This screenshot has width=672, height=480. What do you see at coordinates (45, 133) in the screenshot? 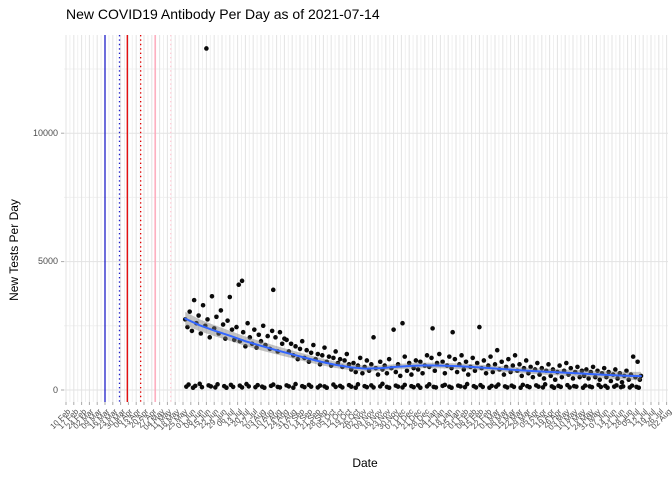
I see `y-tick-label-10000: 10000` at bounding box center [45, 133].